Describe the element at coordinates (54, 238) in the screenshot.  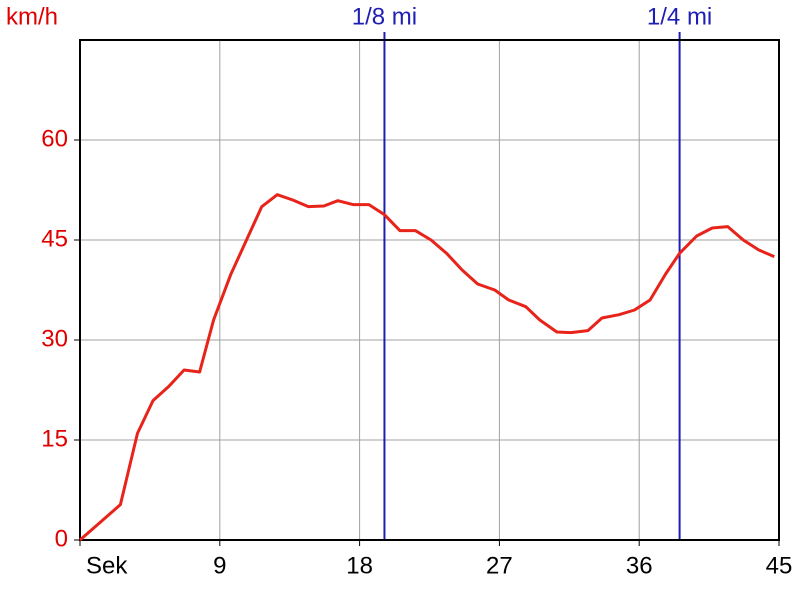
I see `y-tick-label: 45` at that location.